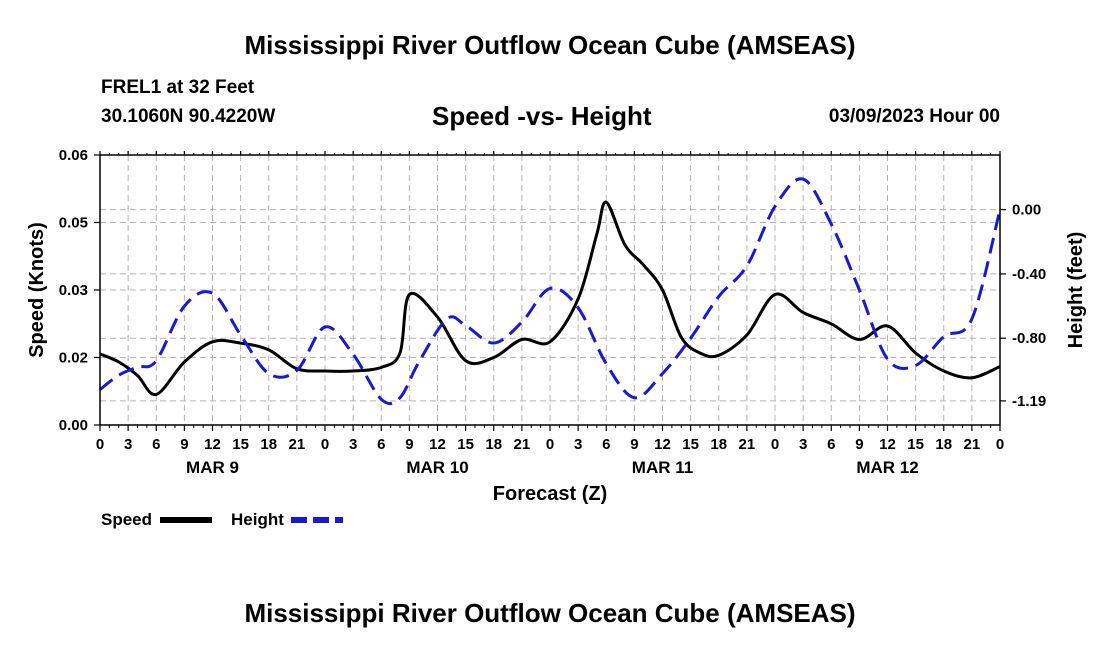 Image resolution: width=1100 pixels, height=650 pixels. What do you see at coordinates (37, 290) in the screenshot?
I see `y-axis-left-label: Speed (Knots)` at bounding box center [37, 290].